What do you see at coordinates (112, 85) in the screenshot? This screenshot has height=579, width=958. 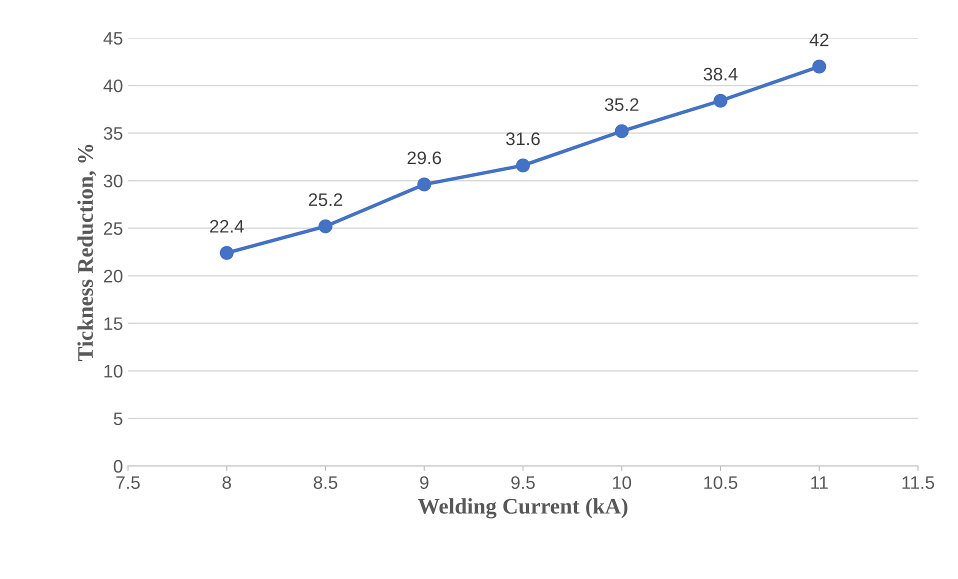 I see `y-tick-label: 40` at bounding box center [112, 85].